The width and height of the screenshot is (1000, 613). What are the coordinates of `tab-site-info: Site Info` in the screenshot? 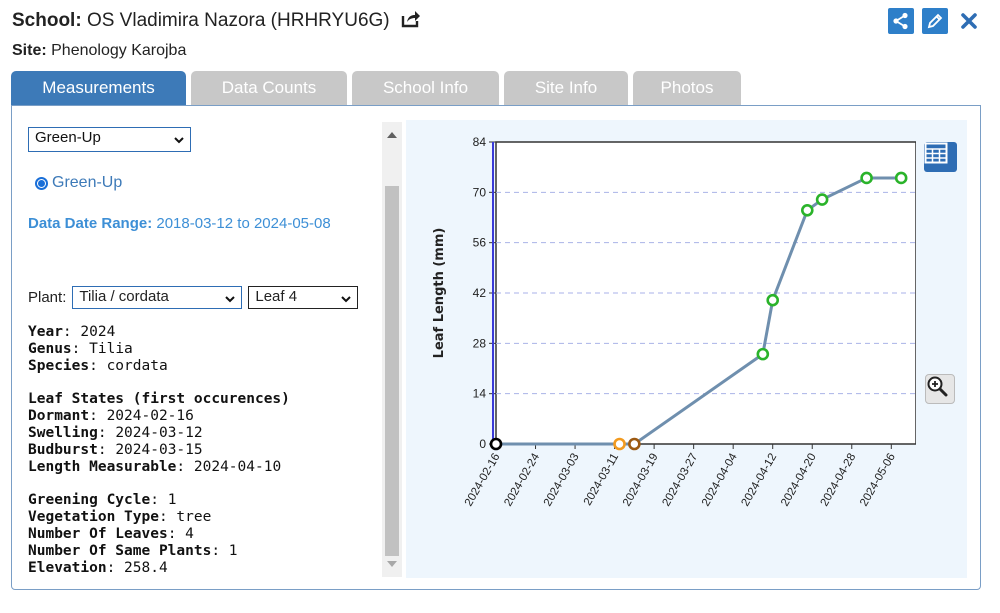 It's located at (566, 88).